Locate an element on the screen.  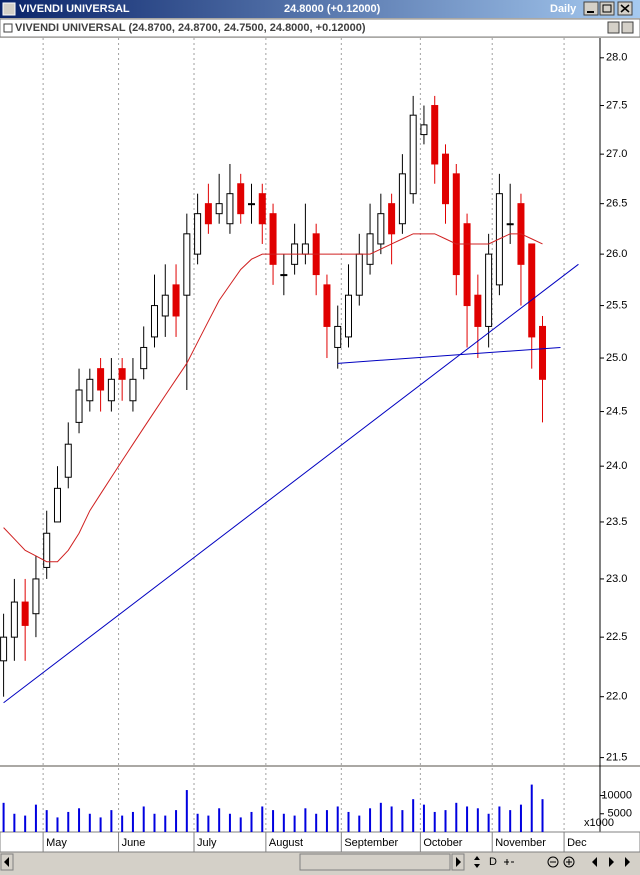
vzoom-button is located at coordinates (477, 862).